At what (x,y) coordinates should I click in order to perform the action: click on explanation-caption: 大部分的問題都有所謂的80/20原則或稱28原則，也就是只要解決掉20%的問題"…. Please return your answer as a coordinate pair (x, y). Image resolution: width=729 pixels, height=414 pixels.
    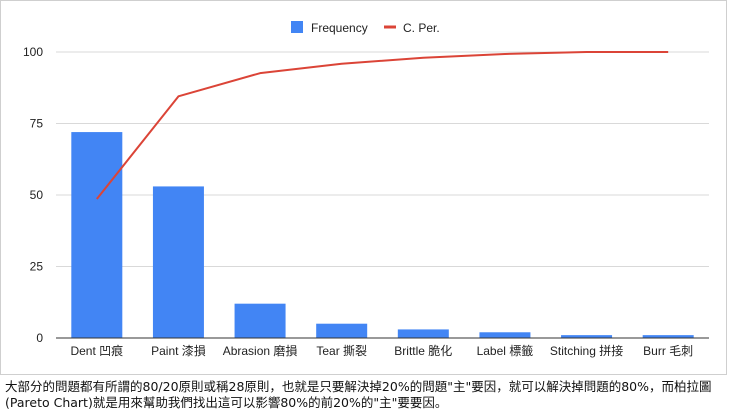
    Looking at the image, I should click on (358, 394).